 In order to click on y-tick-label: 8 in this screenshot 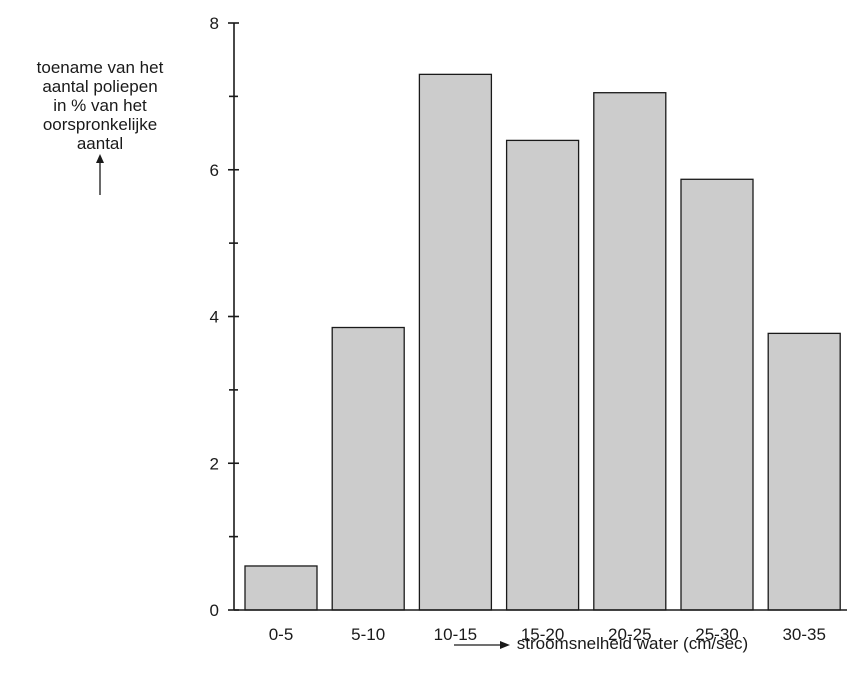, I will do `click(214, 23)`.